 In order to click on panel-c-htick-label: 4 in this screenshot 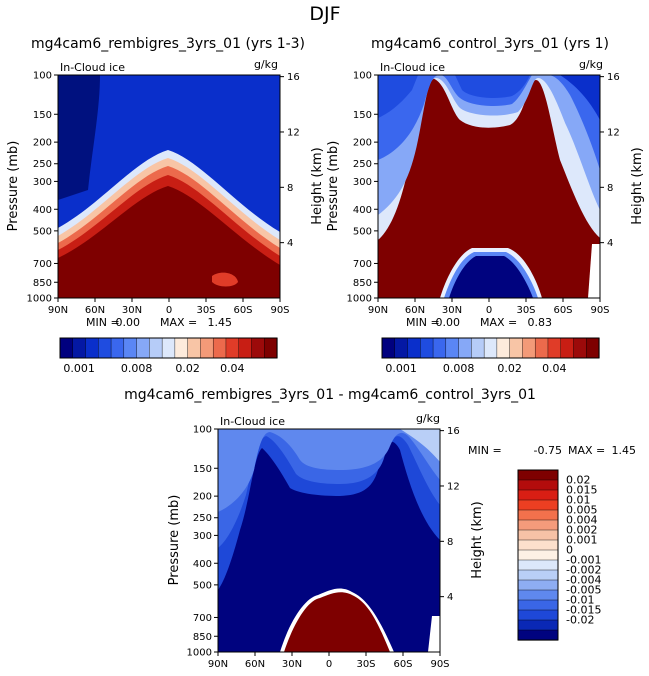, I will do `click(450, 597)`.